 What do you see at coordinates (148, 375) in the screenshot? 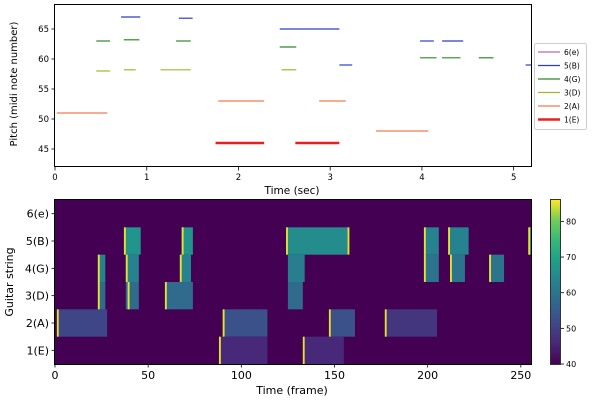
I see `x-tick-label: 50` at bounding box center [148, 375].